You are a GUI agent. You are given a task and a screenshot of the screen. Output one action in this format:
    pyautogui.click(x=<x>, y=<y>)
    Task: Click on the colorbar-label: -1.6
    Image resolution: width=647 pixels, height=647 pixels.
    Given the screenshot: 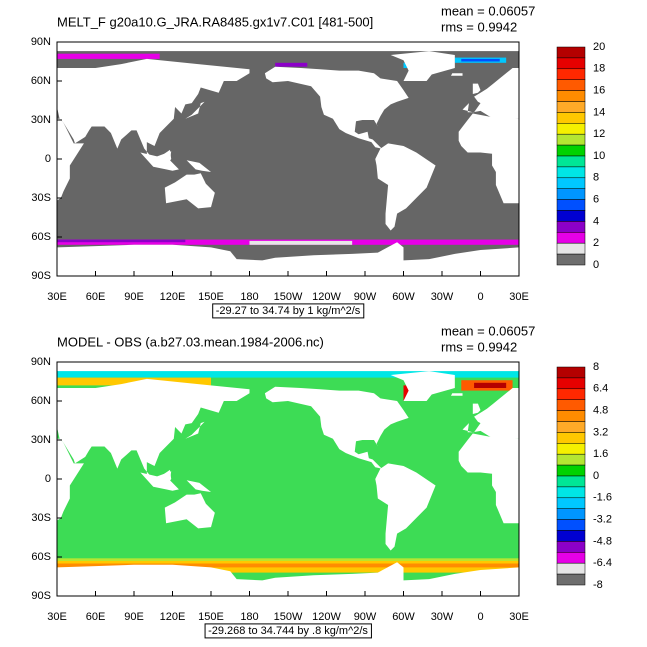 What is the action you would take?
    pyautogui.click(x=602, y=498)
    